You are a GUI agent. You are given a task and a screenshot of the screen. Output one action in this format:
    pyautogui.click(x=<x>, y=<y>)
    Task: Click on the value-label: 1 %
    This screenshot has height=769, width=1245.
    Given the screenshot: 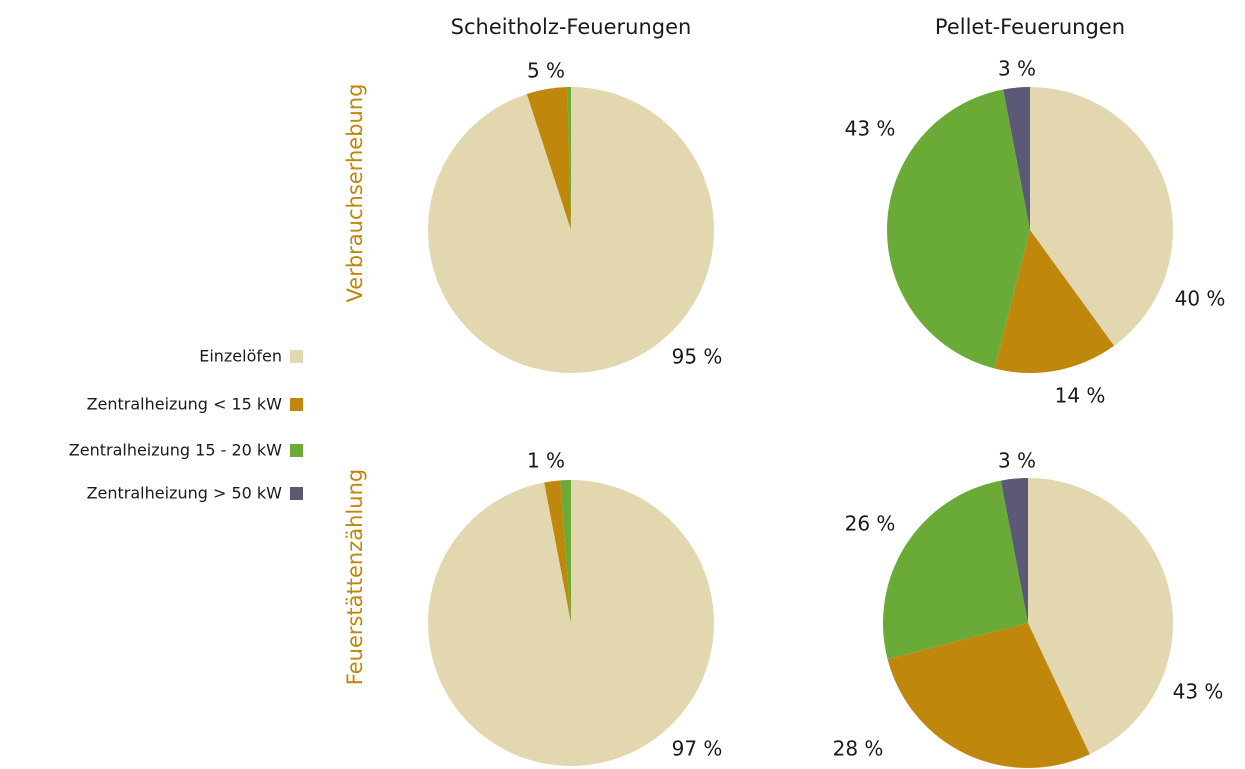 What is the action you would take?
    pyautogui.click(x=546, y=461)
    